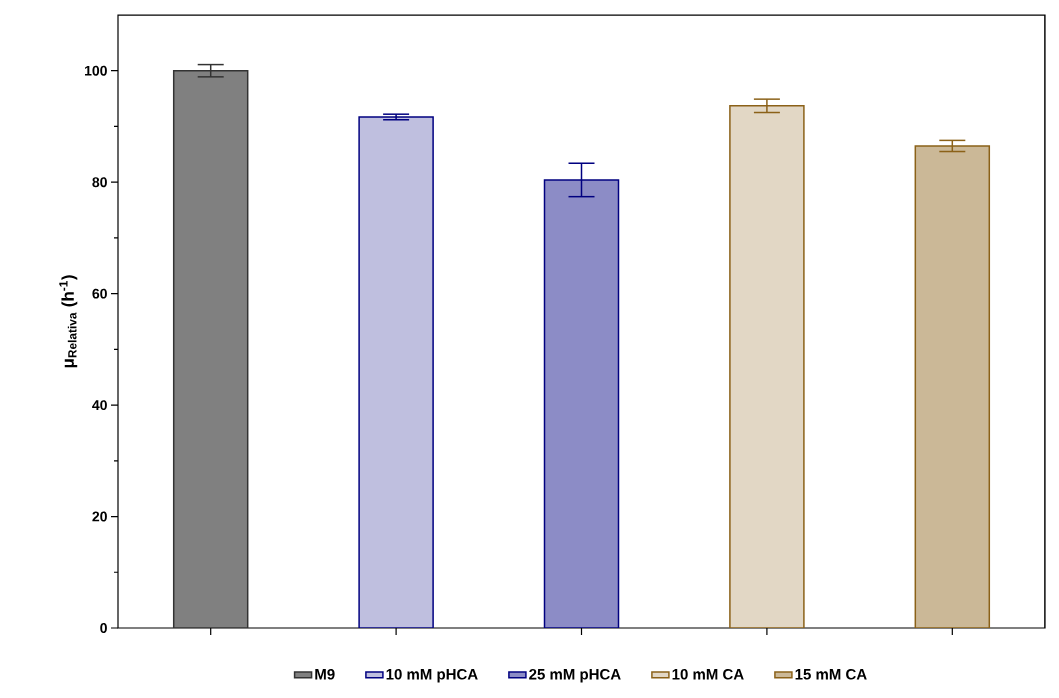 The width and height of the screenshot is (1059, 698). What do you see at coordinates (325, 674) in the screenshot?
I see `legend-label: M9` at bounding box center [325, 674].